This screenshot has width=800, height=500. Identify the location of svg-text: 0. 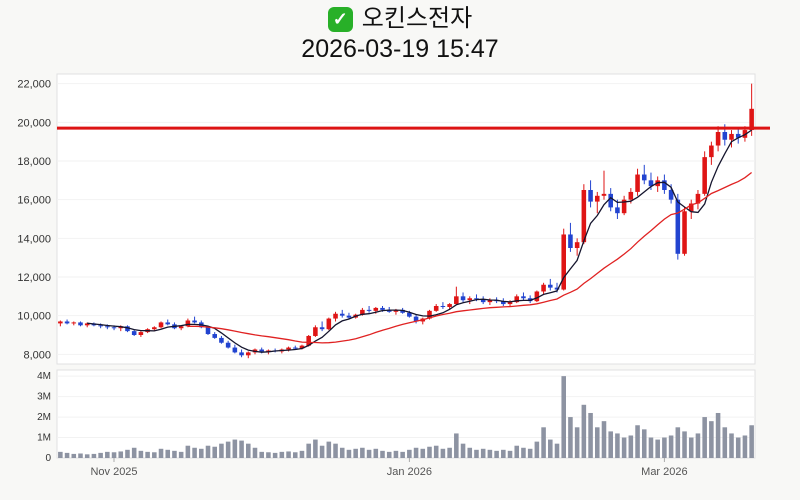
(48, 458).